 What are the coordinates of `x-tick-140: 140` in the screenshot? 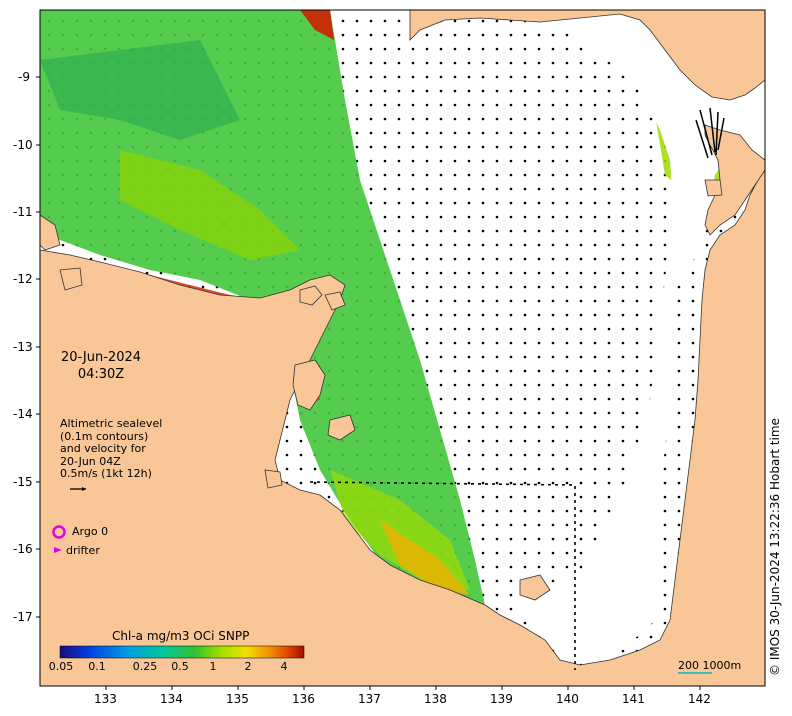 It's located at (567, 699).